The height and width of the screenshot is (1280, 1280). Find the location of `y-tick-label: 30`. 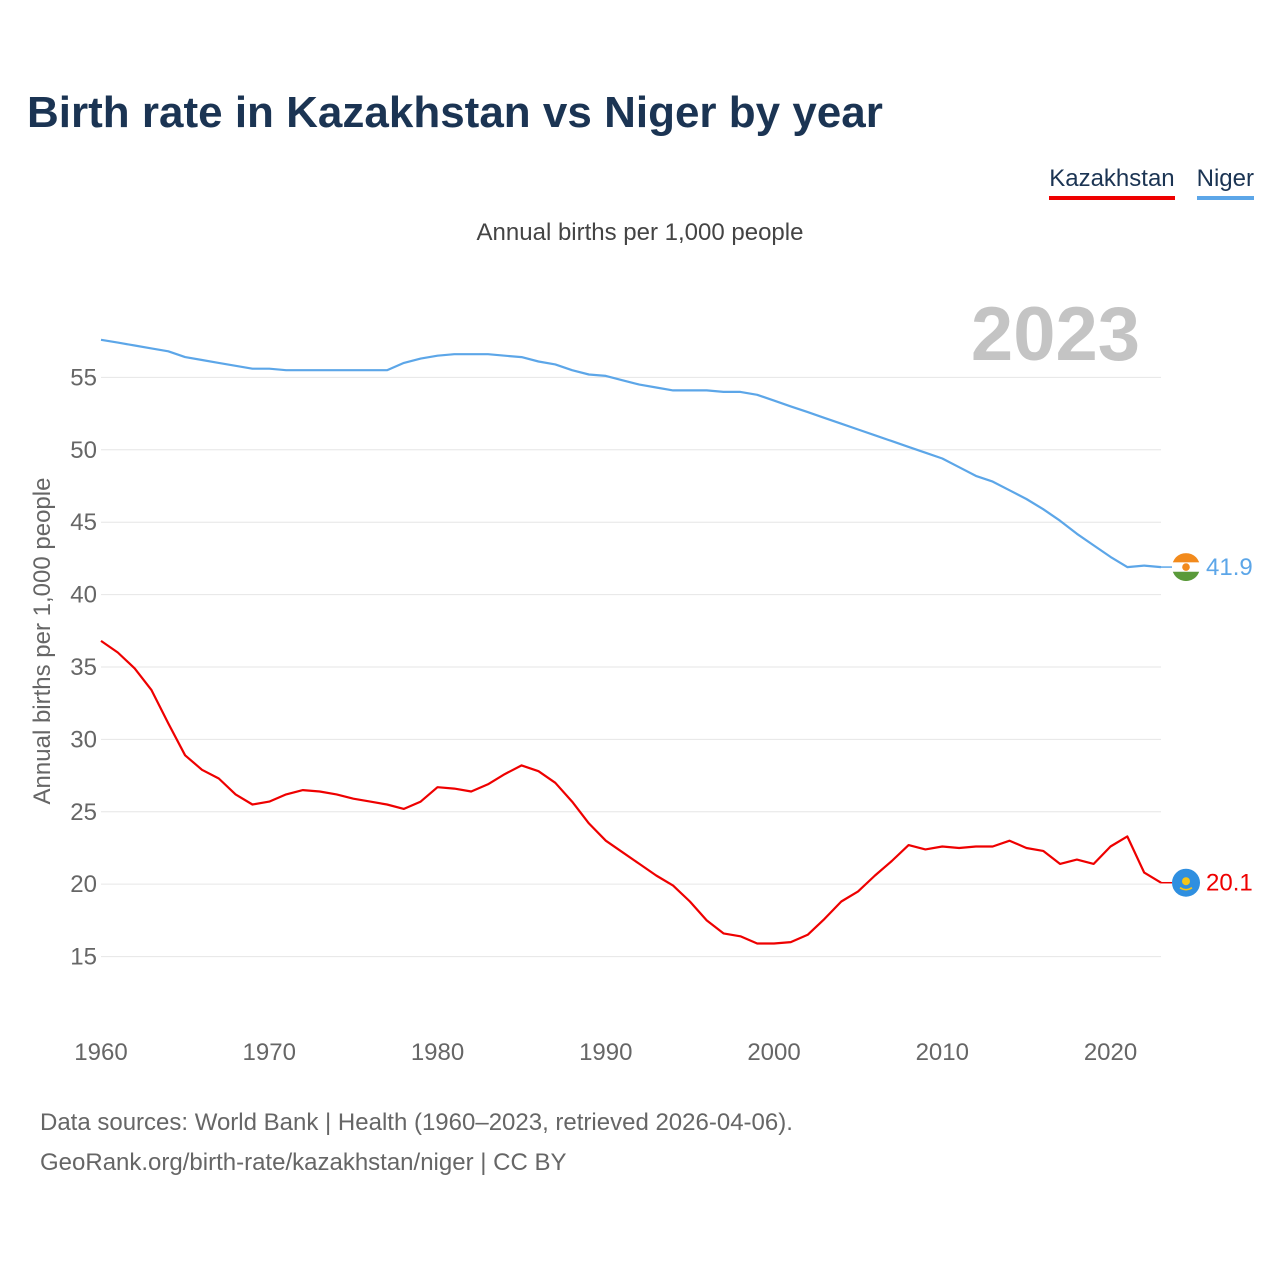

y-tick-label: 30 is located at coordinates (83, 739).